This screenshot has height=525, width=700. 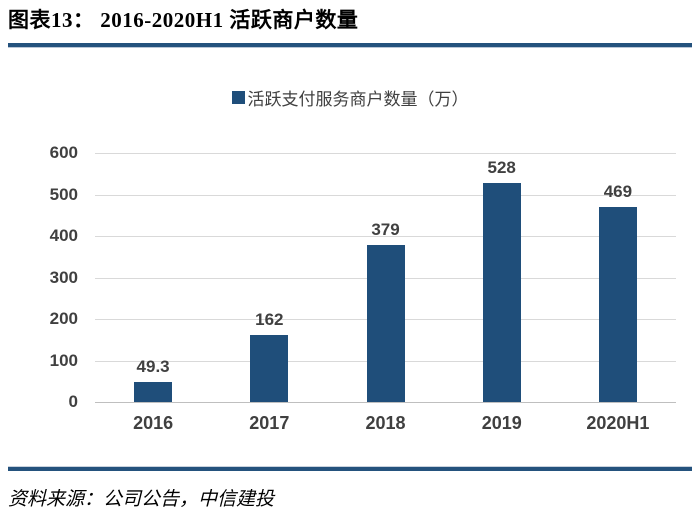 I want to click on bar-2016, so click(x=153, y=391).